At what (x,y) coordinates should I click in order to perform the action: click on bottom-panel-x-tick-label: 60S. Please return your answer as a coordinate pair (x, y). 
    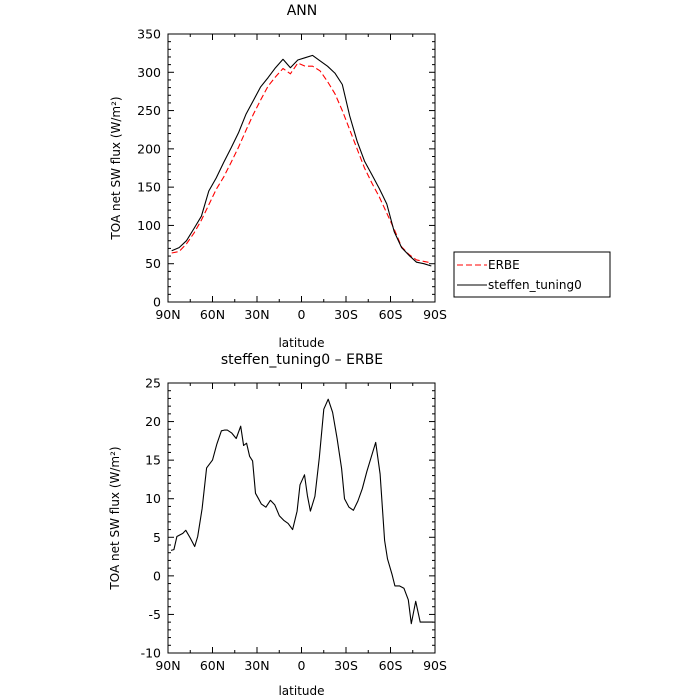
    Looking at the image, I should click on (391, 665).